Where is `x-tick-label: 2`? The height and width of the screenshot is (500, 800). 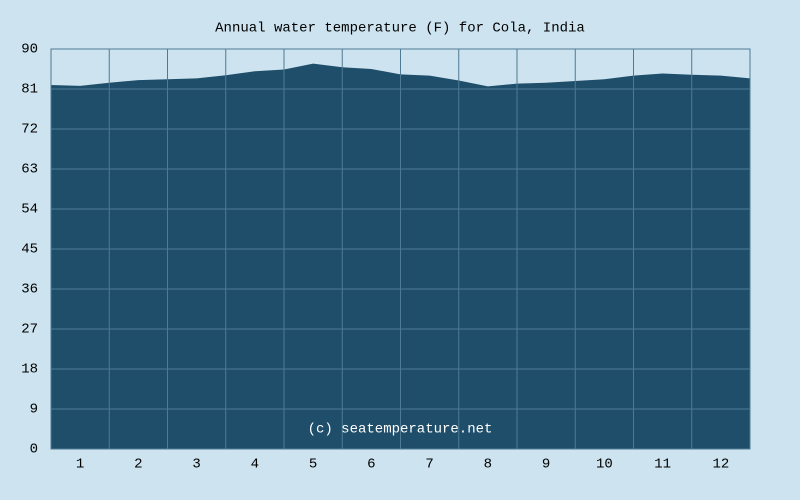
x-tick-label: 2 is located at coordinates (138, 465).